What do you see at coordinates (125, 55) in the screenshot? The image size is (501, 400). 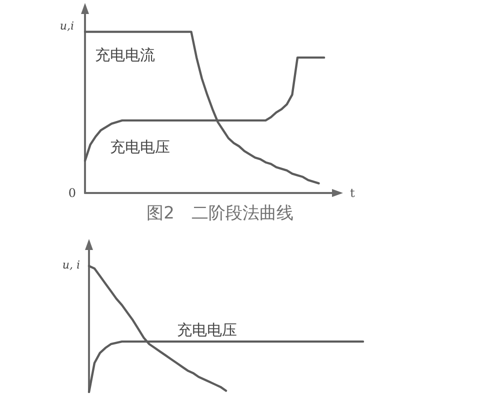 I see `series-label: 充电电流` at bounding box center [125, 55].